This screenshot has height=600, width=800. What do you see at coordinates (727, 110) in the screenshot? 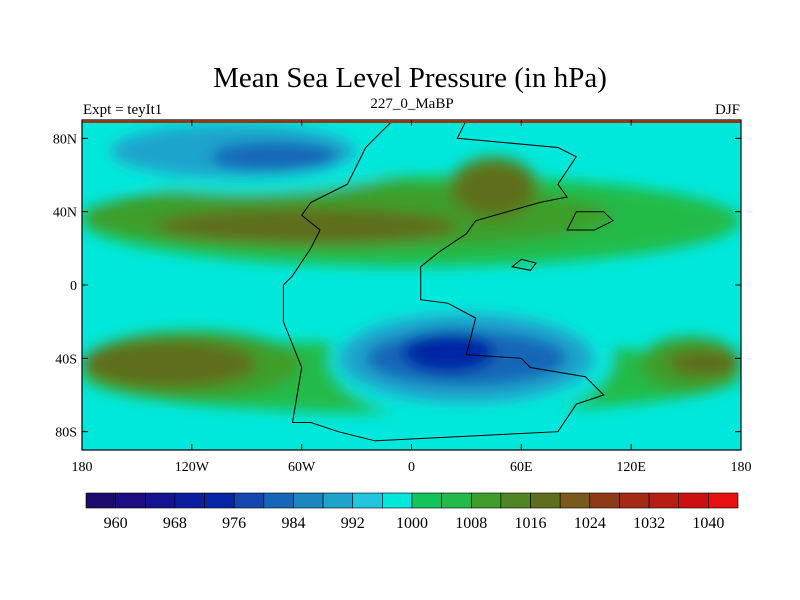
I see `season-label: DJF` at bounding box center [727, 110].